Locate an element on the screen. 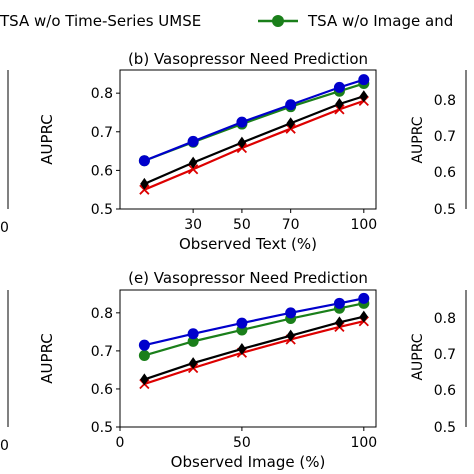 The width and height of the screenshot is (474, 474). right-top-ytick: 0.8 is located at coordinates (445, 101).